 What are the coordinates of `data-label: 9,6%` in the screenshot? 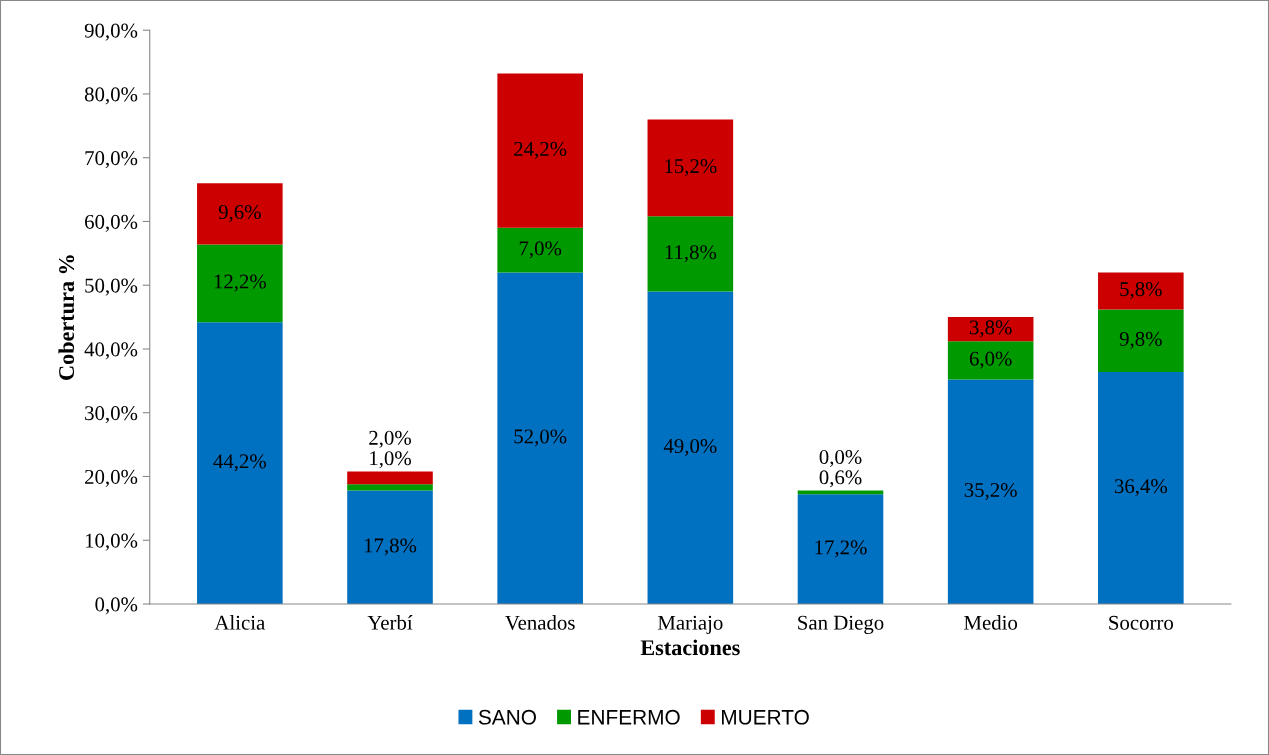 It's located at (239, 213).